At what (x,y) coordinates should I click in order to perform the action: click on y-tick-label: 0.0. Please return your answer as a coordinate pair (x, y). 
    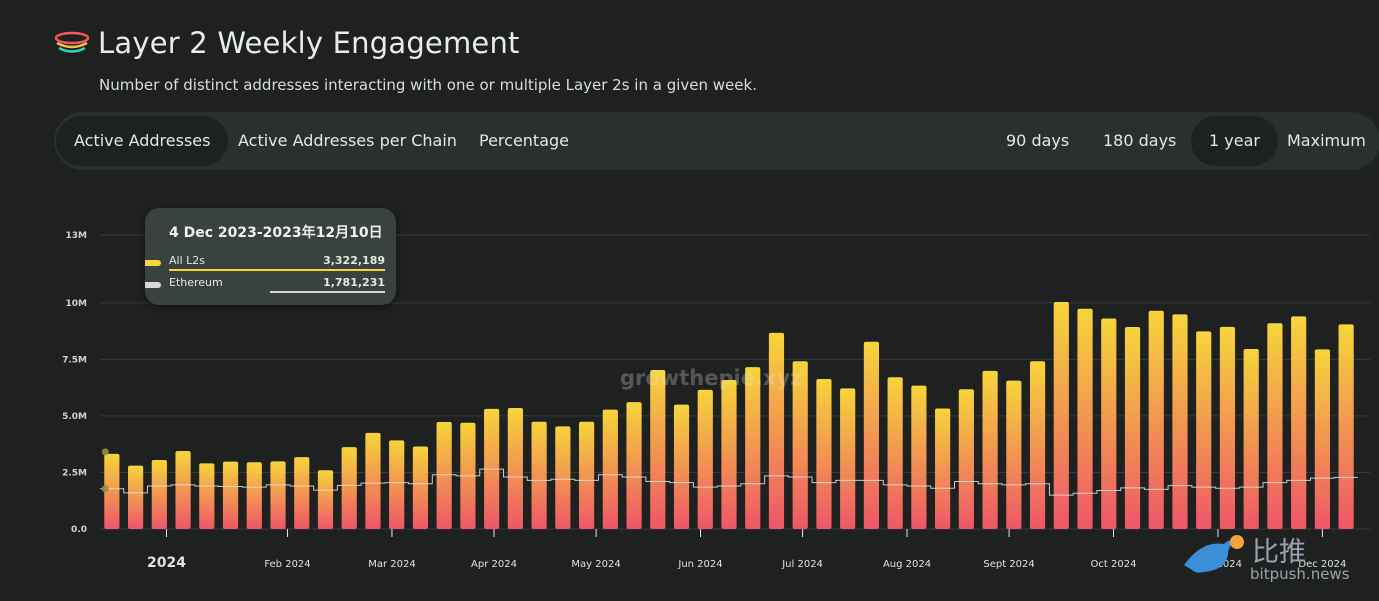
    Looking at the image, I should click on (79, 530).